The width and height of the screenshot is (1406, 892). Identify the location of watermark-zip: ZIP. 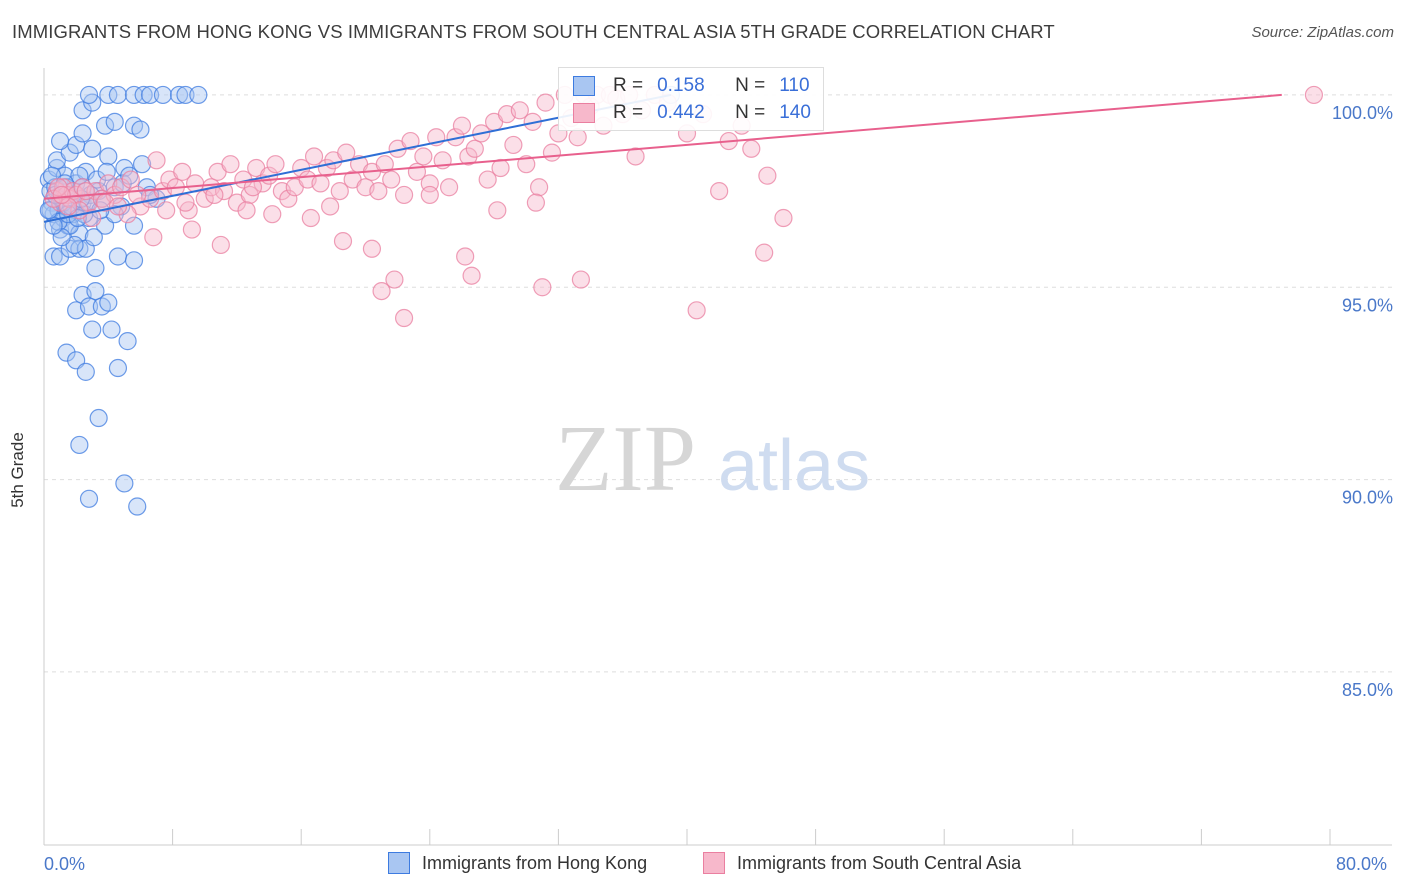
(625, 459).